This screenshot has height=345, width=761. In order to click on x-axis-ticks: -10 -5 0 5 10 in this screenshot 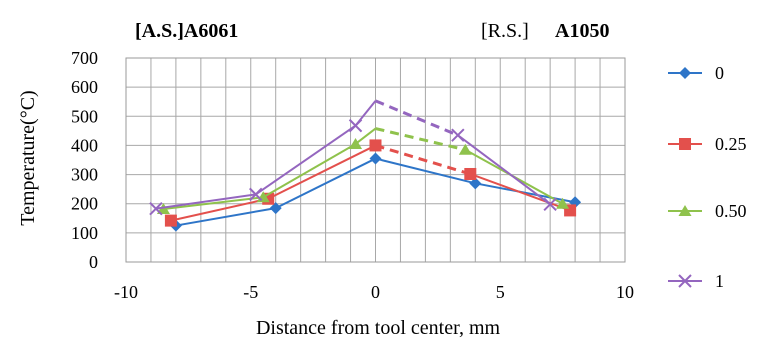, I will do `click(374, 292)`.